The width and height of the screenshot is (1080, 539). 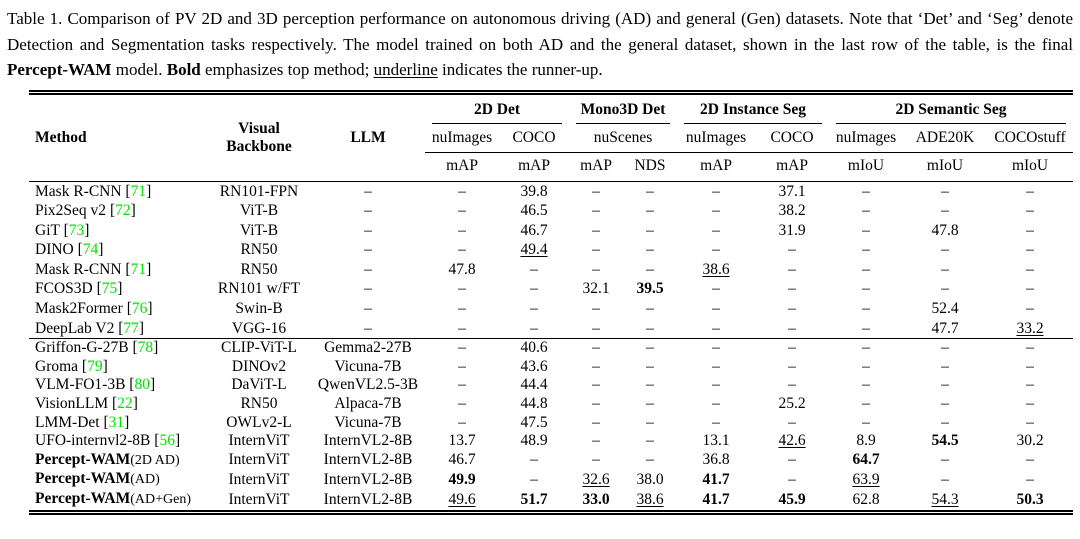 I want to click on method-cell: Percept-WAM(AD), so click(x=118, y=480).